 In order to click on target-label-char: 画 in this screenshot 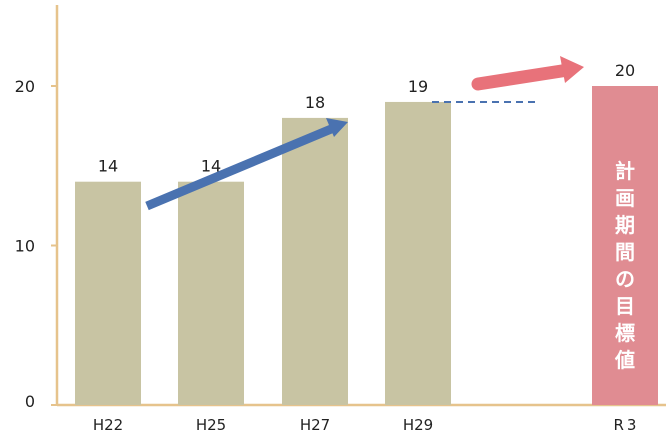, I will do `click(625, 198)`.